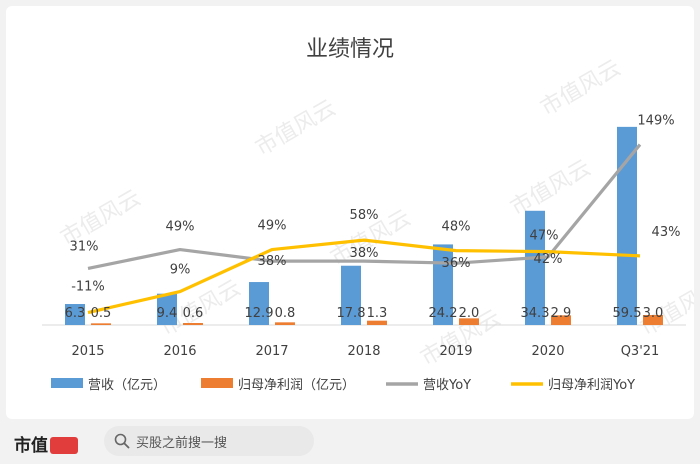 The width and height of the screenshot is (700, 464). I want to click on revenue-yoy-label: 49%, so click(180, 227).